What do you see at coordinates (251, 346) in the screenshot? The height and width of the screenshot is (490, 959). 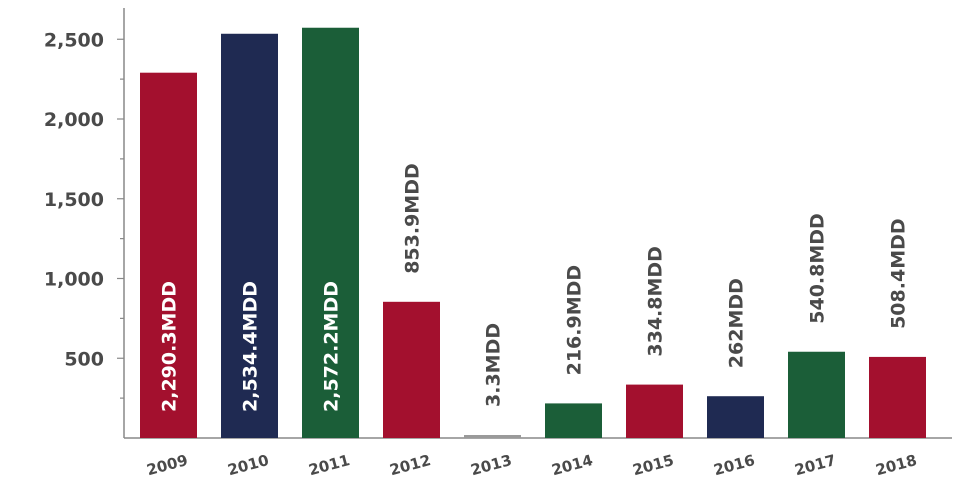 I see `data-label-2010: 2,534.4MDD` at bounding box center [251, 346].